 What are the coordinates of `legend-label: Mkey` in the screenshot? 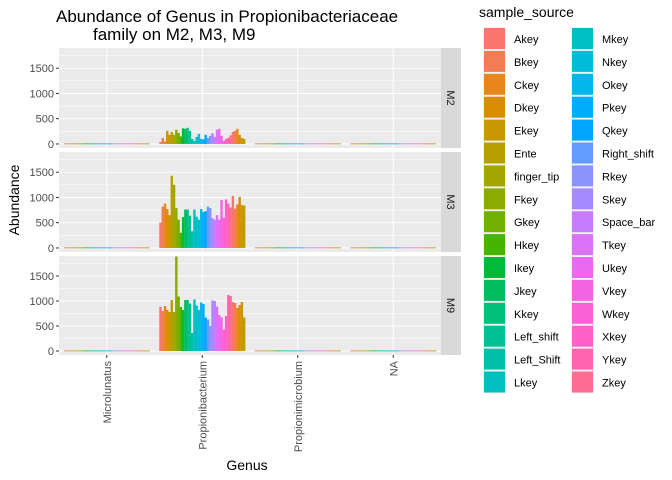 It's located at (615, 40).